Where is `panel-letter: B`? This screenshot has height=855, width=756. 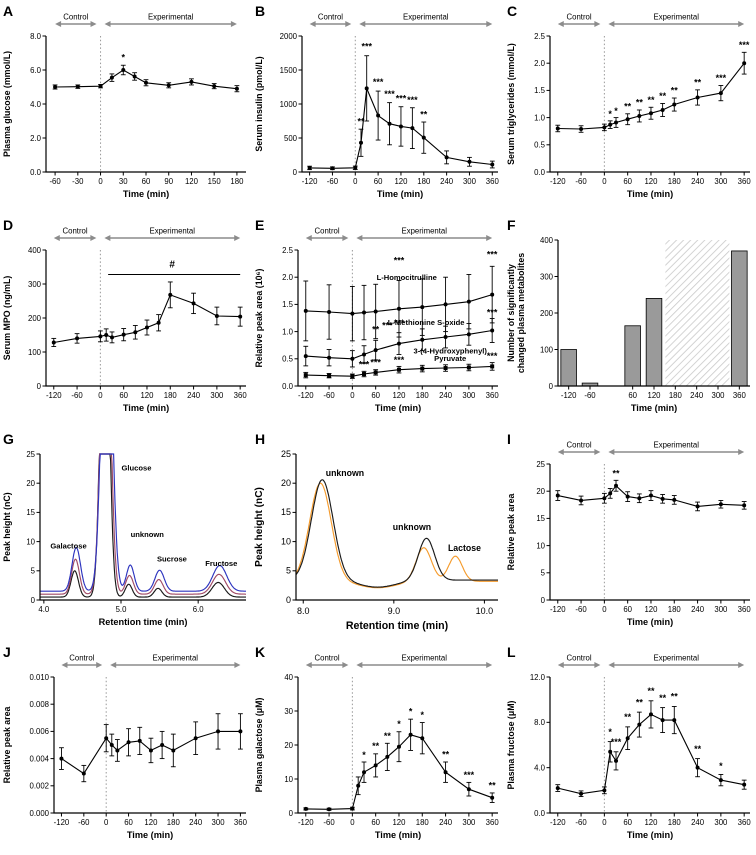
panel-letter: B is located at coordinates (260, 11).